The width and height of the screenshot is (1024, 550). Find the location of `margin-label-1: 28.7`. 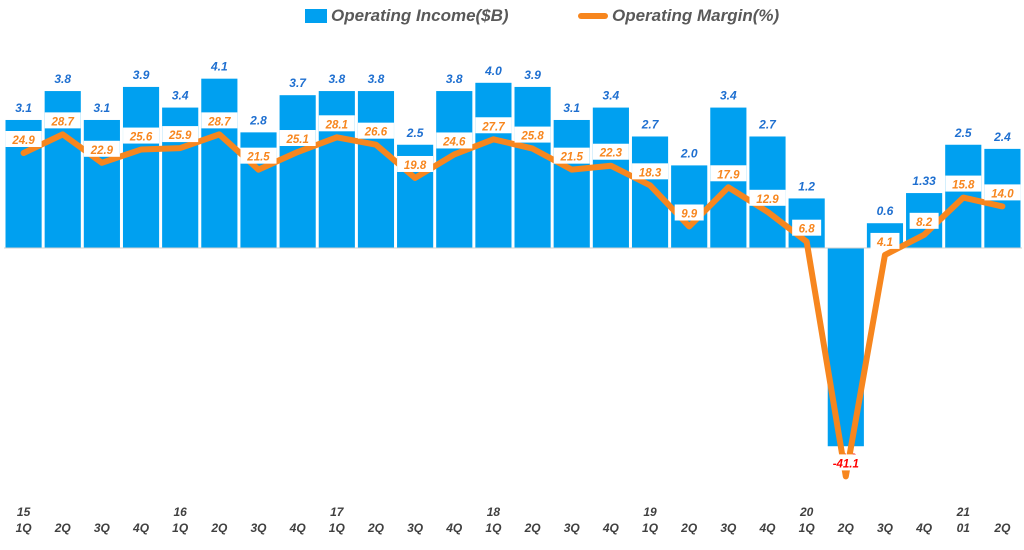

margin-label-1: 28.7 is located at coordinates (63, 122).